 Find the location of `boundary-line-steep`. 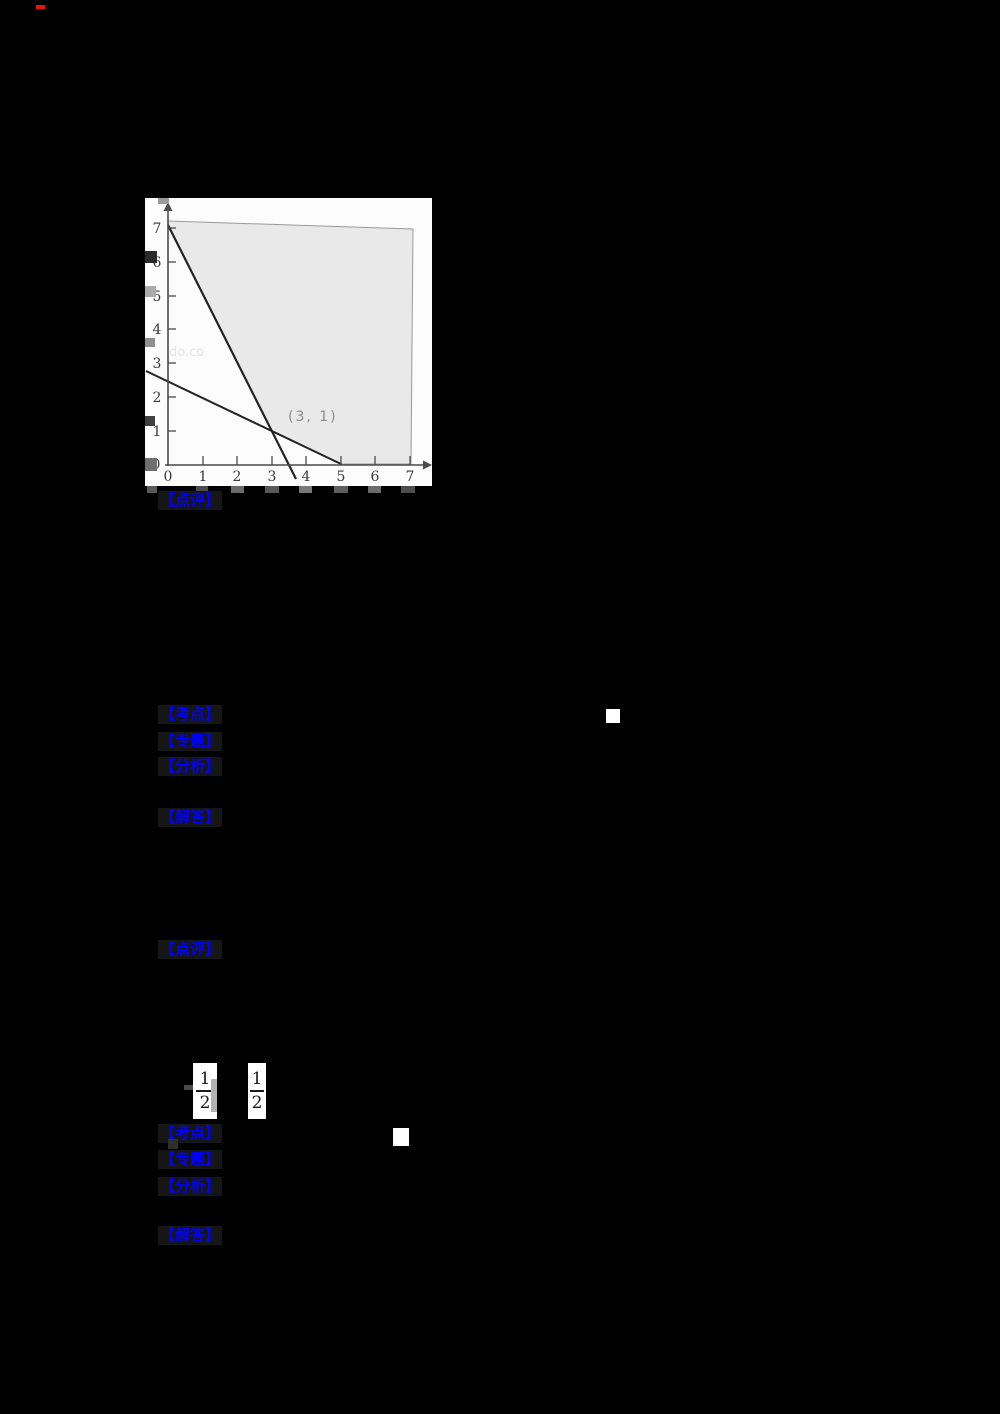

boundary-line-steep is located at coordinates (232, 352).